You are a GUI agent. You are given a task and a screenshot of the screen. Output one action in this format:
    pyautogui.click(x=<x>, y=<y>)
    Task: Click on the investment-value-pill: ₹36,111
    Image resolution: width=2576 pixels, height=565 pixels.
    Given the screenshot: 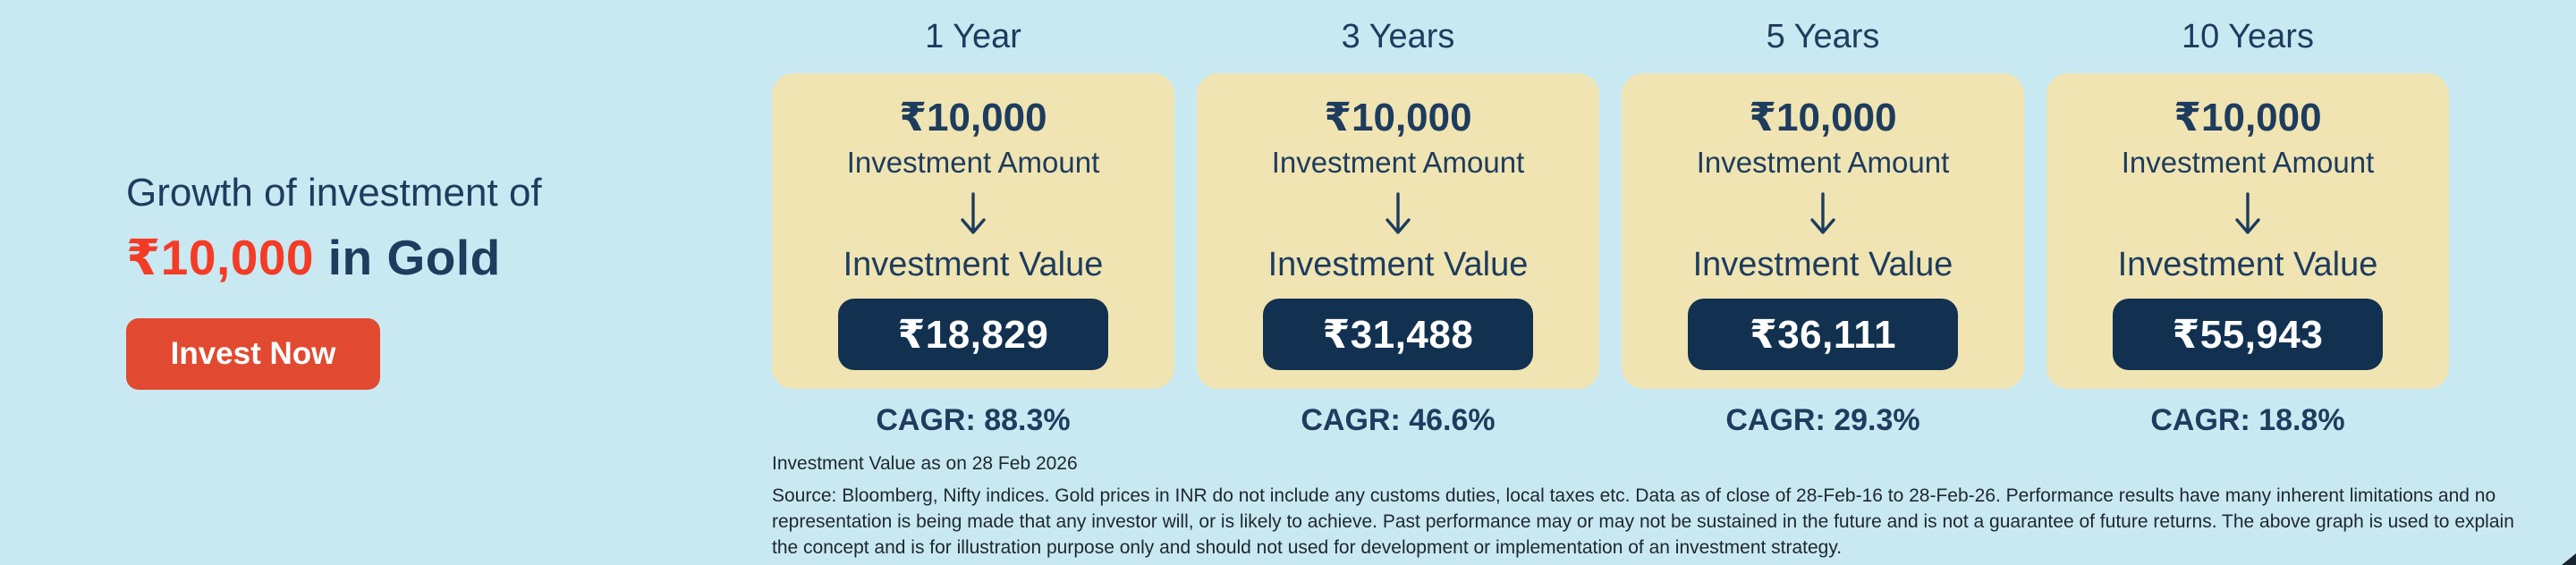 What is the action you would take?
    pyautogui.click(x=1823, y=335)
    